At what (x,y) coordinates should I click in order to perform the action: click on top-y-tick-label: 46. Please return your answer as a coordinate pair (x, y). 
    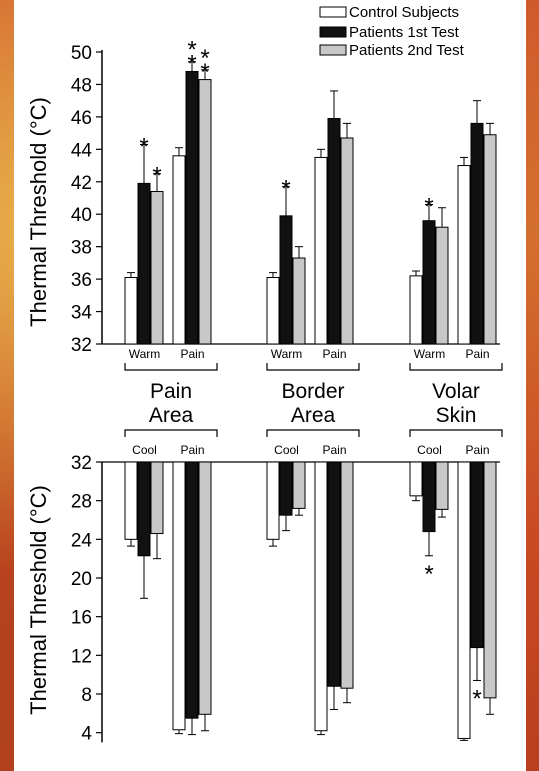
    Looking at the image, I should click on (81, 118).